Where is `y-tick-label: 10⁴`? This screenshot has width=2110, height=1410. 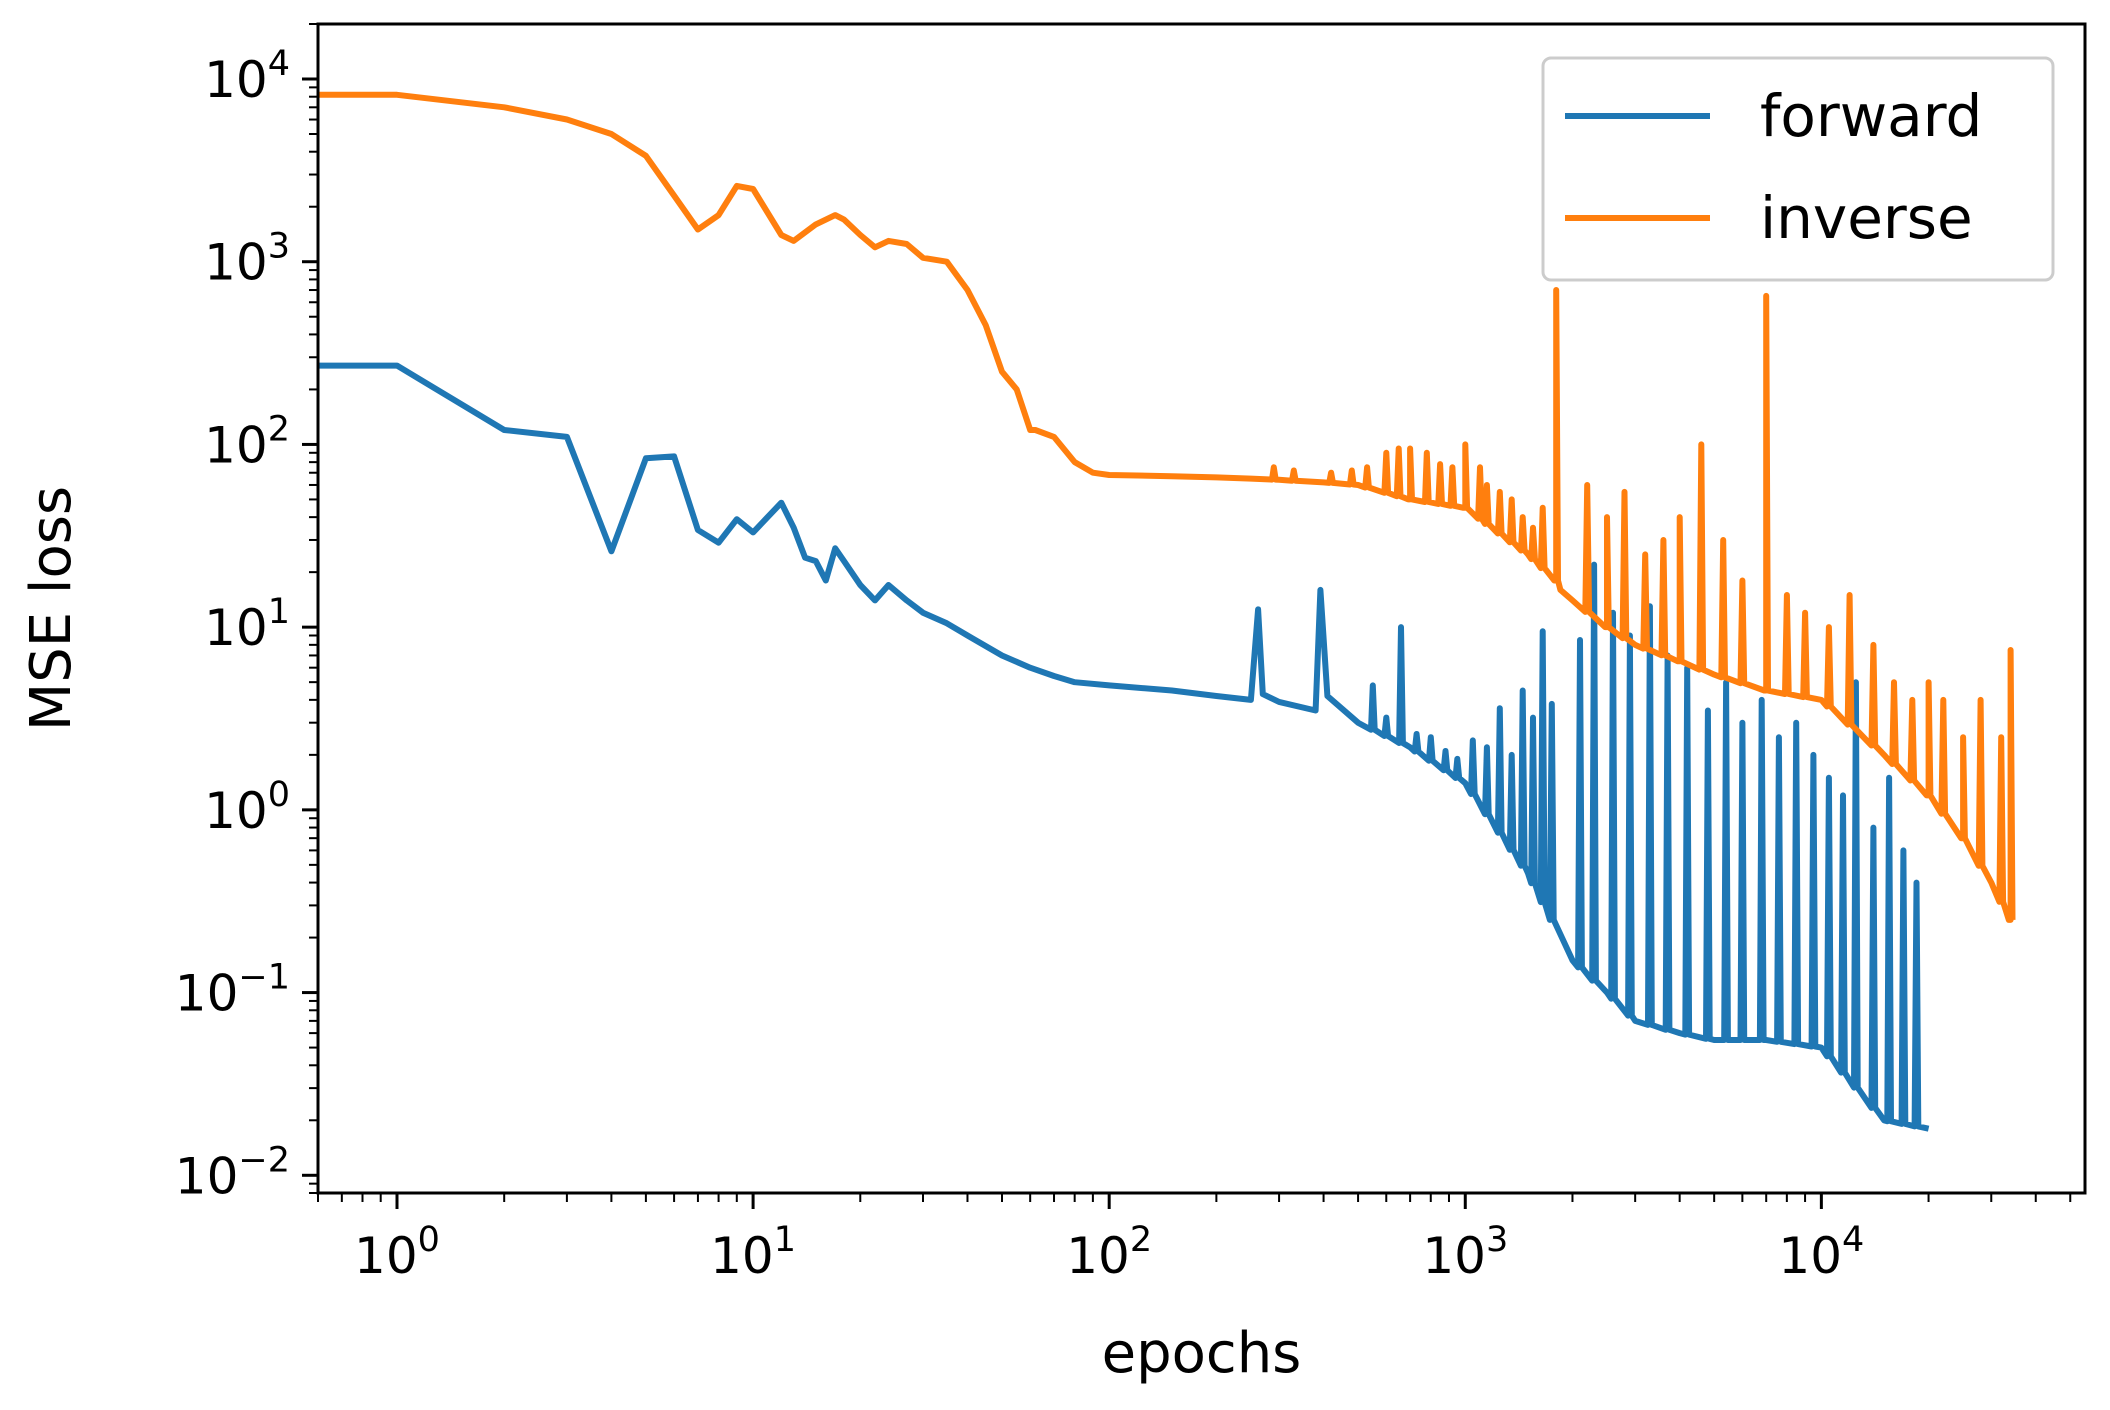
y-tick-label: 10⁴ is located at coordinates (247, 76).